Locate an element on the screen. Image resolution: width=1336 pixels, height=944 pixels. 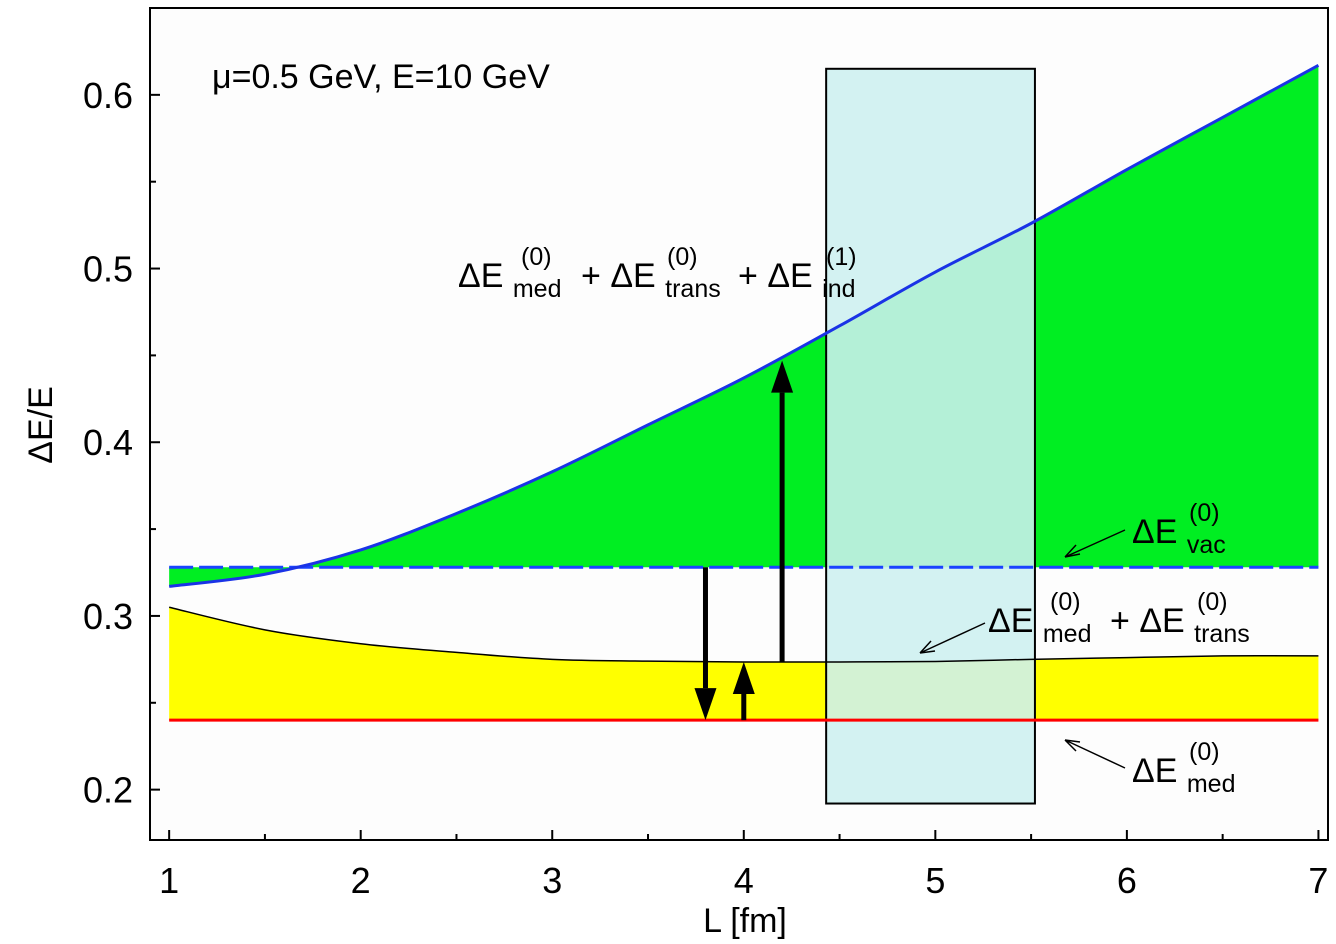
medium-loss-label: ΔE med (0) is located at coordinates (1188, 769).